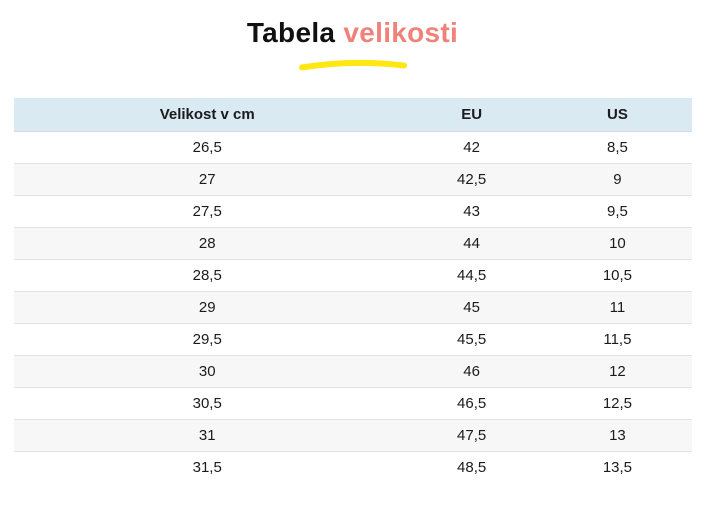 This screenshot has height=524, width=705. What do you see at coordinates (207, 147) in the screenshot?
I see `table-cell: 26,5` at bounding box center [207, 147].